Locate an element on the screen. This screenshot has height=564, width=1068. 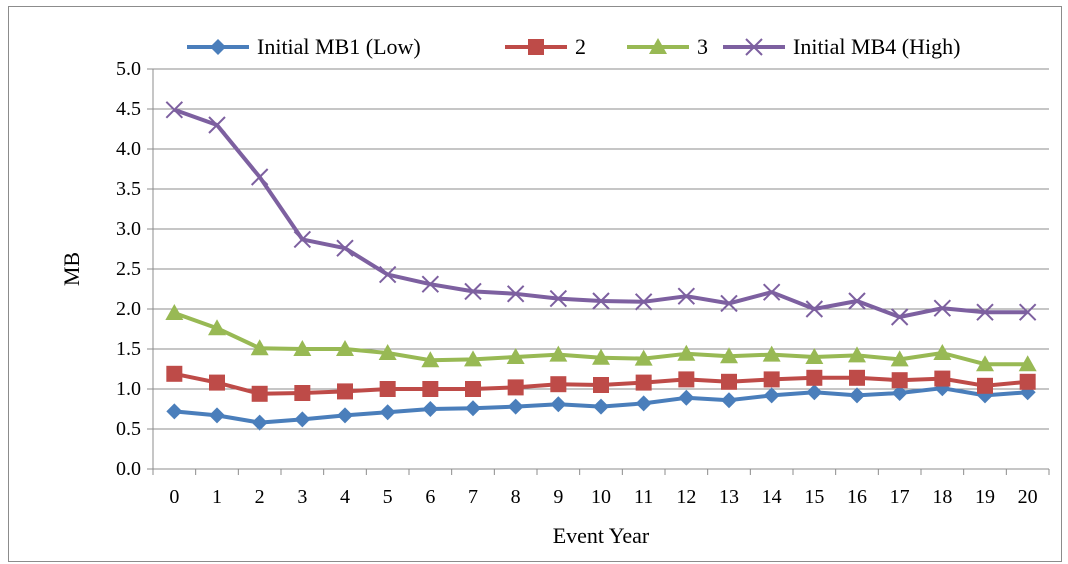
y-axis-title: MB is located at coordinates (71, 269).